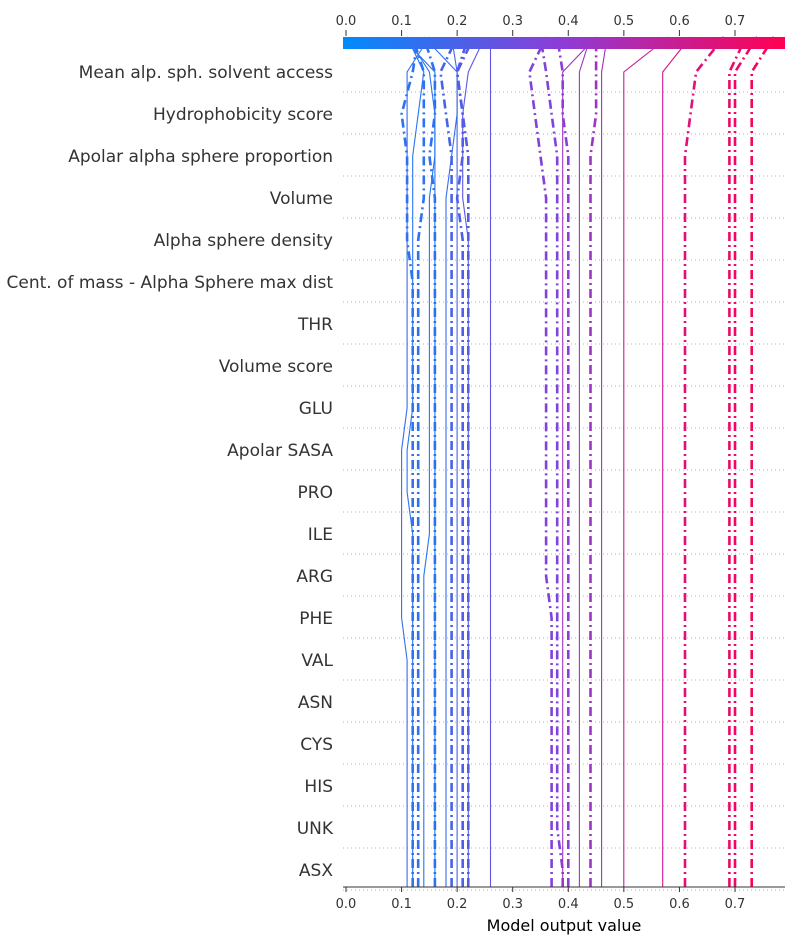  Describe the element at coordinates (457, 21) in the screenshot. I see `top-tick-label: 0.2` at that location.